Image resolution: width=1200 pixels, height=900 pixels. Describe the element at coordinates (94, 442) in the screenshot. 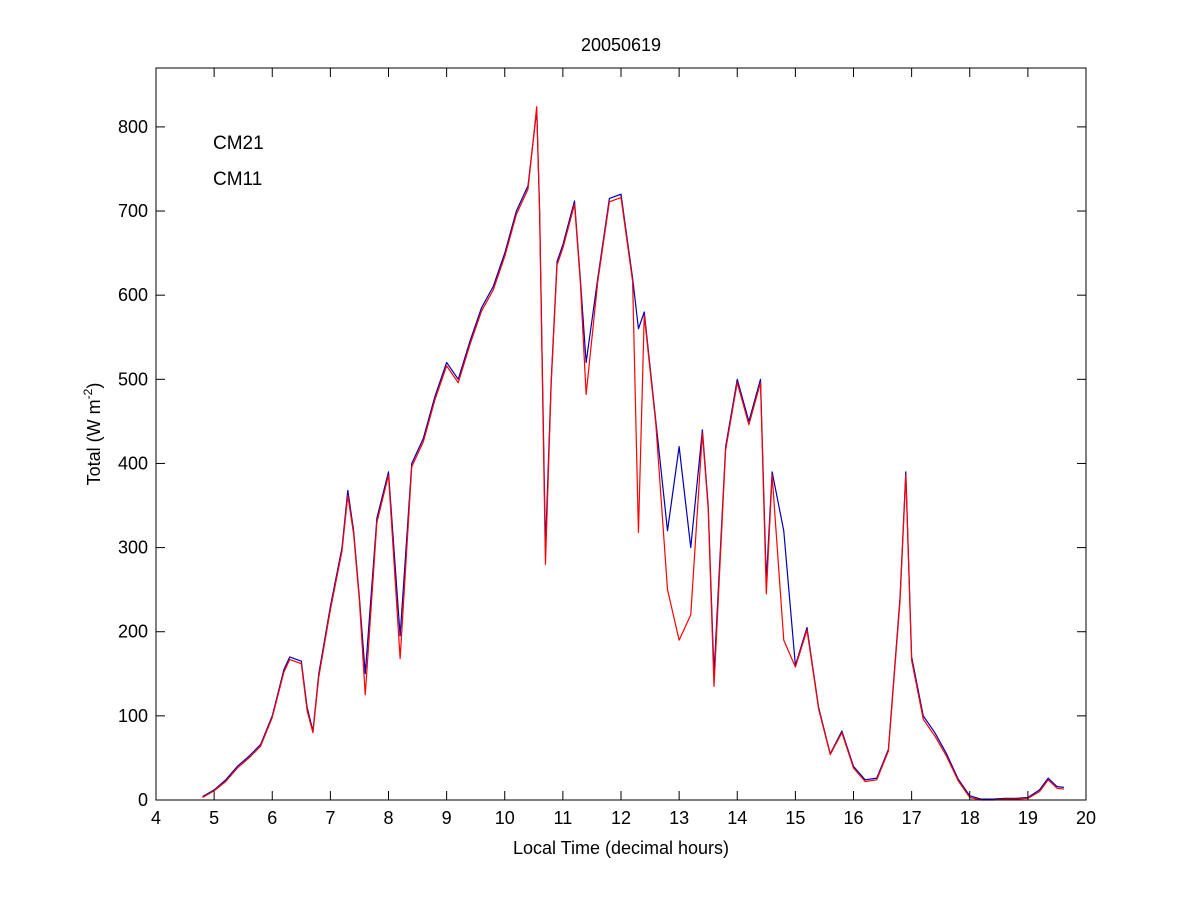

I see `y-axis-label-main: Total (W m` at that location.